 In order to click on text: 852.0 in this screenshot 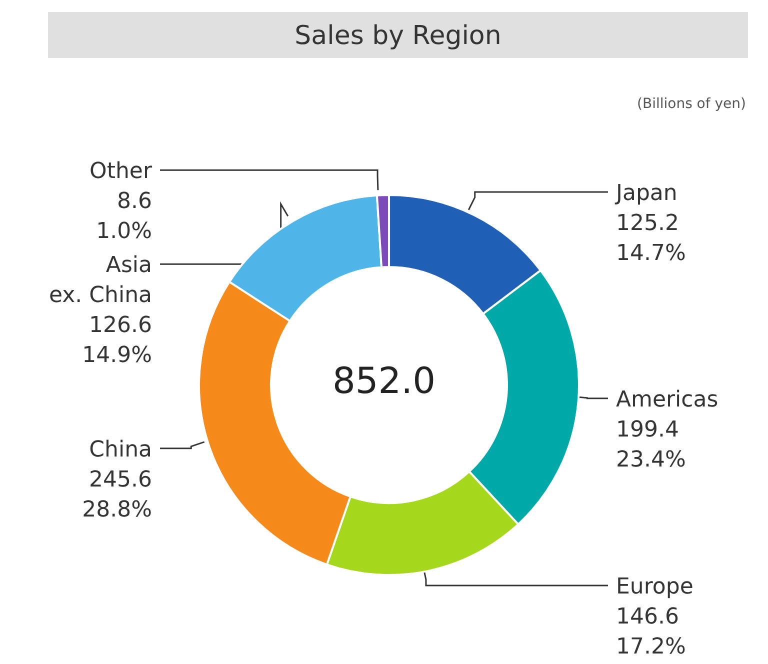, I will do `click(384, 381)`.